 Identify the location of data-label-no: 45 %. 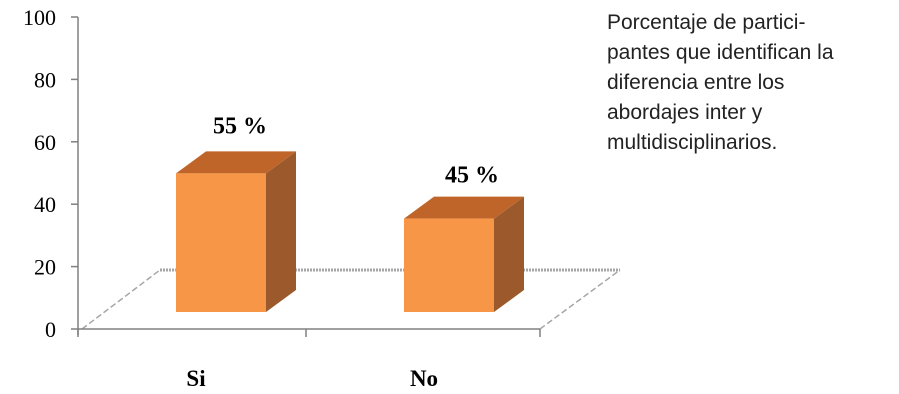
(472, 176).